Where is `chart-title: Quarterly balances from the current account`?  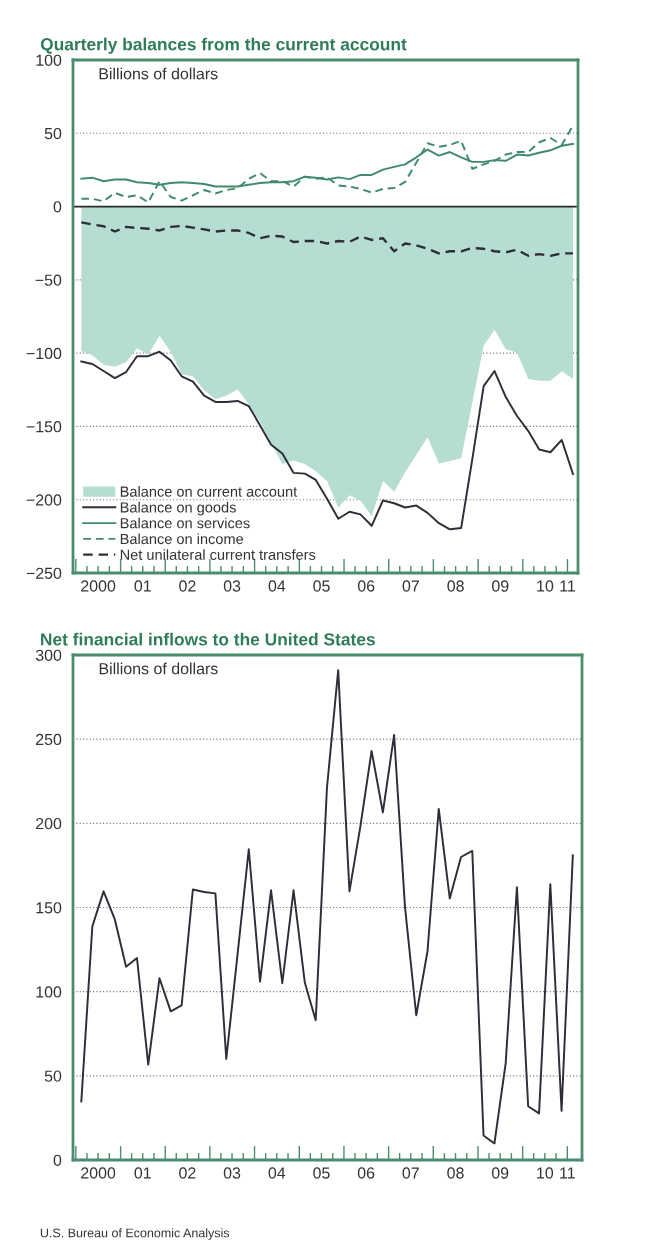 chart-title: Quarterly balances from the current account is located at coordinates (223, 45).